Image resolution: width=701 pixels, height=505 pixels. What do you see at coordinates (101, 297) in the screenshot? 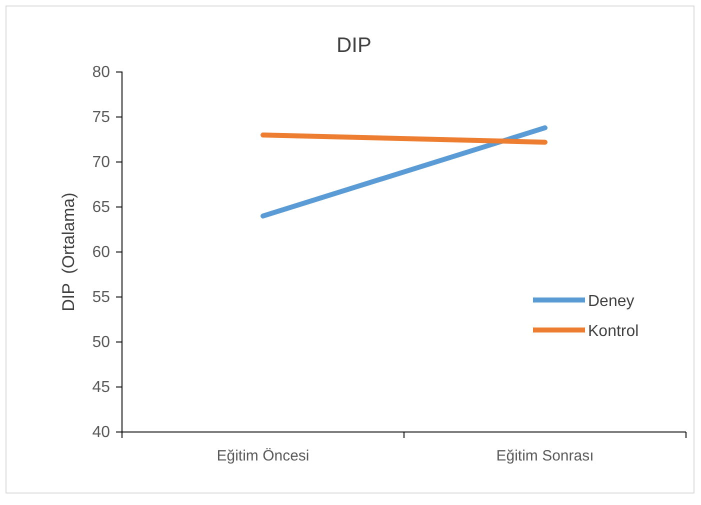
I see `y-tick-label: 55` at bounding box center [101, 297].